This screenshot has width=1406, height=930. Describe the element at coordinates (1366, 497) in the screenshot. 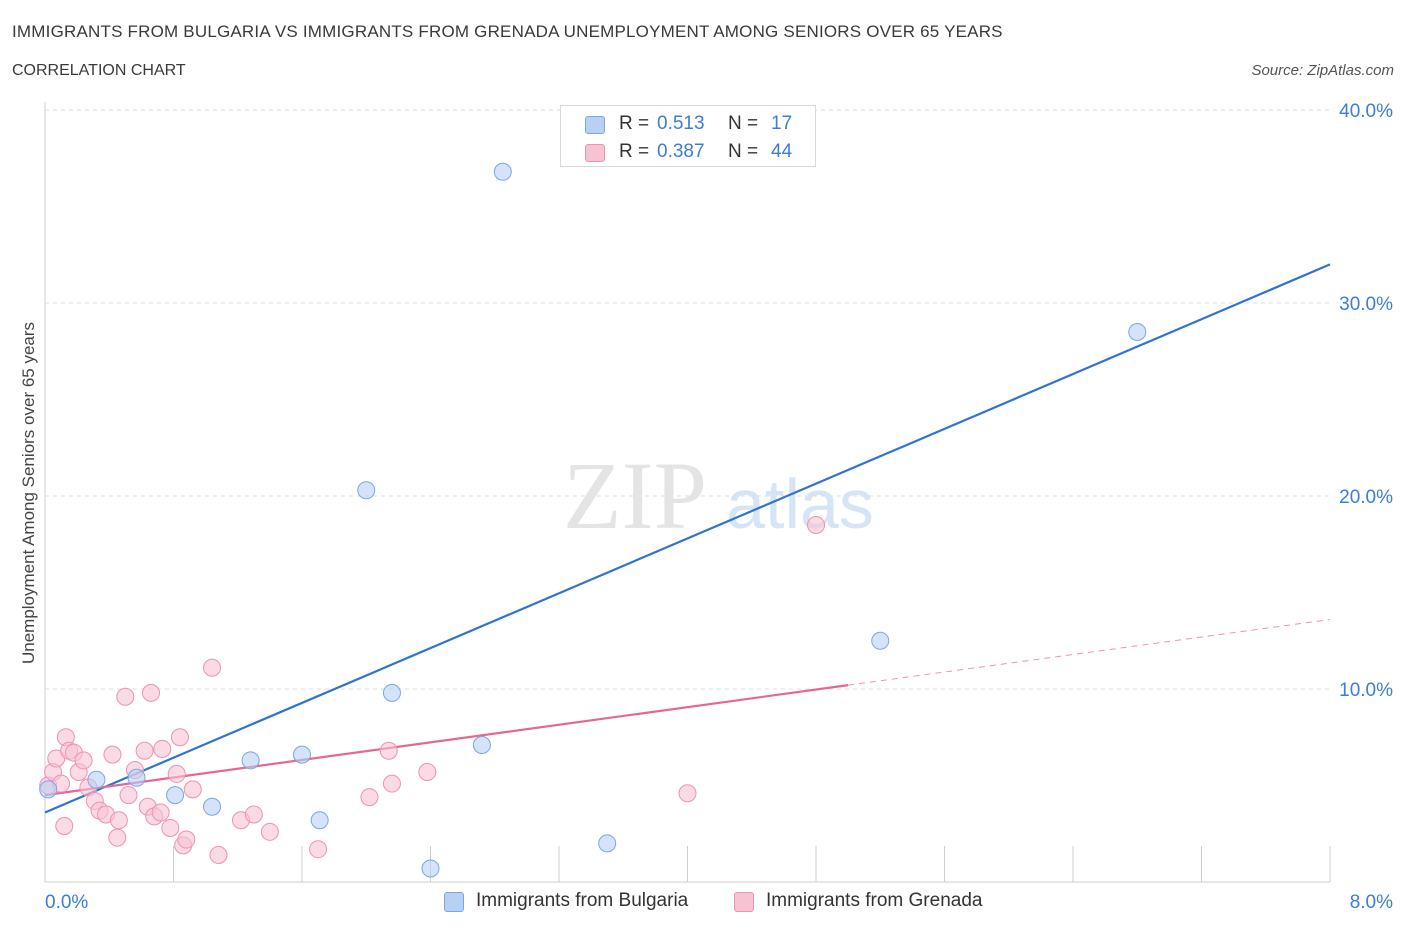

I see `y-tick-label: 20.0%` at that location.